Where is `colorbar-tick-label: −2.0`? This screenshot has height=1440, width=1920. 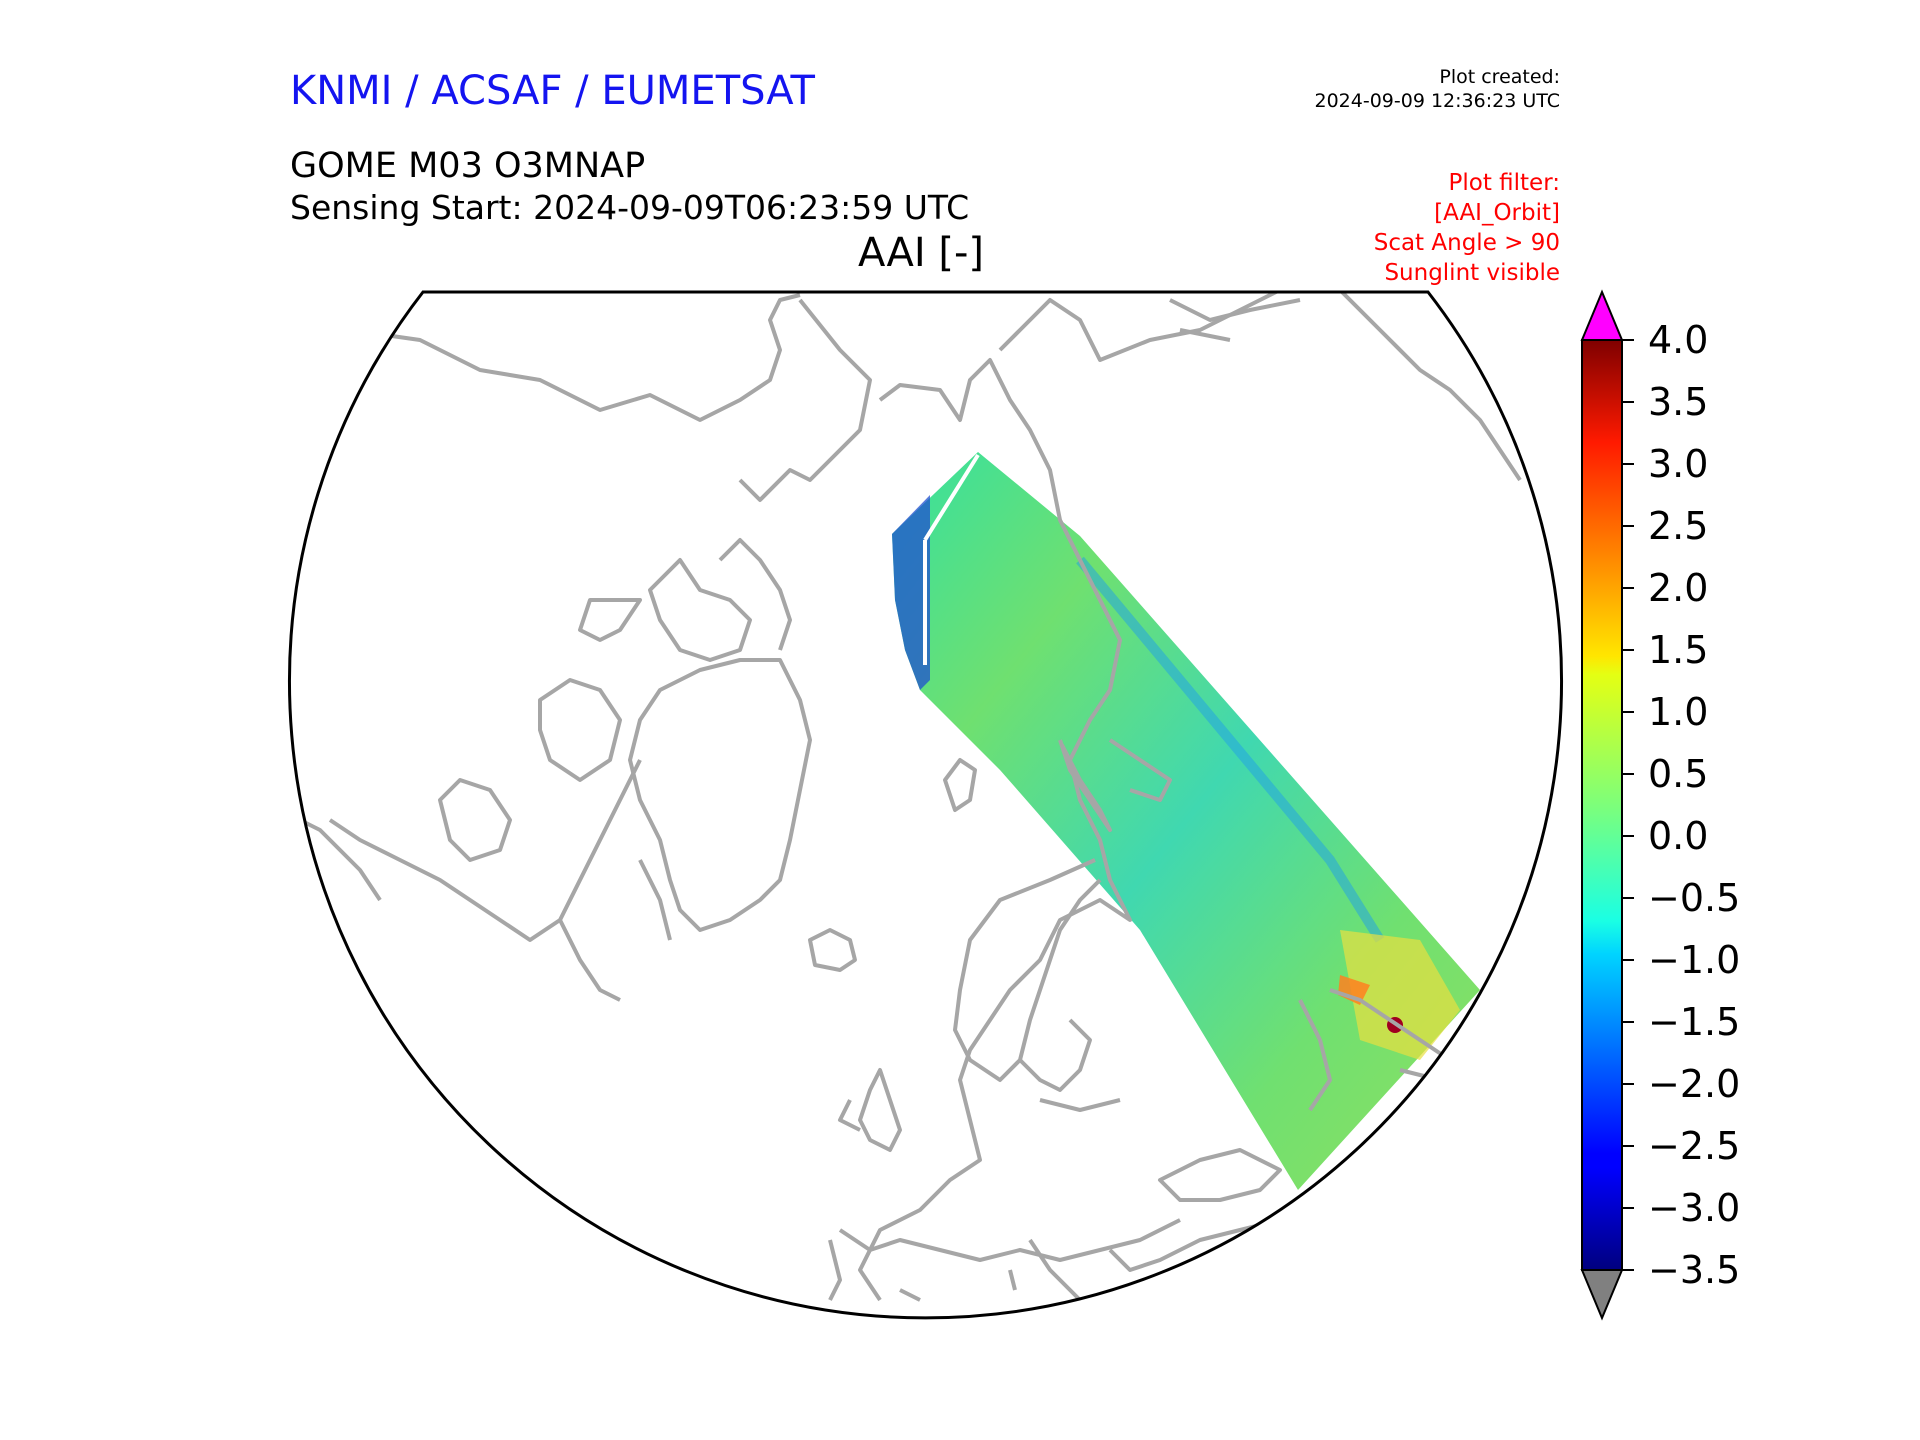 colorbar-tick-label: −2.0 is located at coordinates (1694, 1084).